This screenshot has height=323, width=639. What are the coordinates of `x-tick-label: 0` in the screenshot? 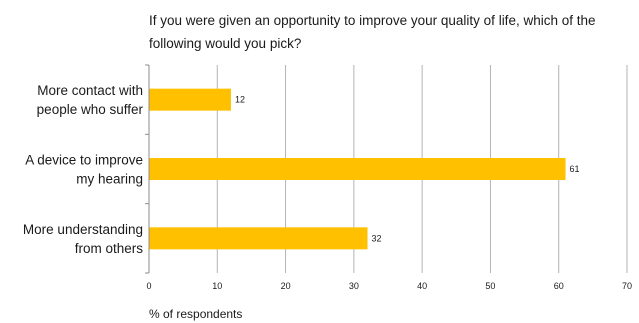 It's located at (148, 286).